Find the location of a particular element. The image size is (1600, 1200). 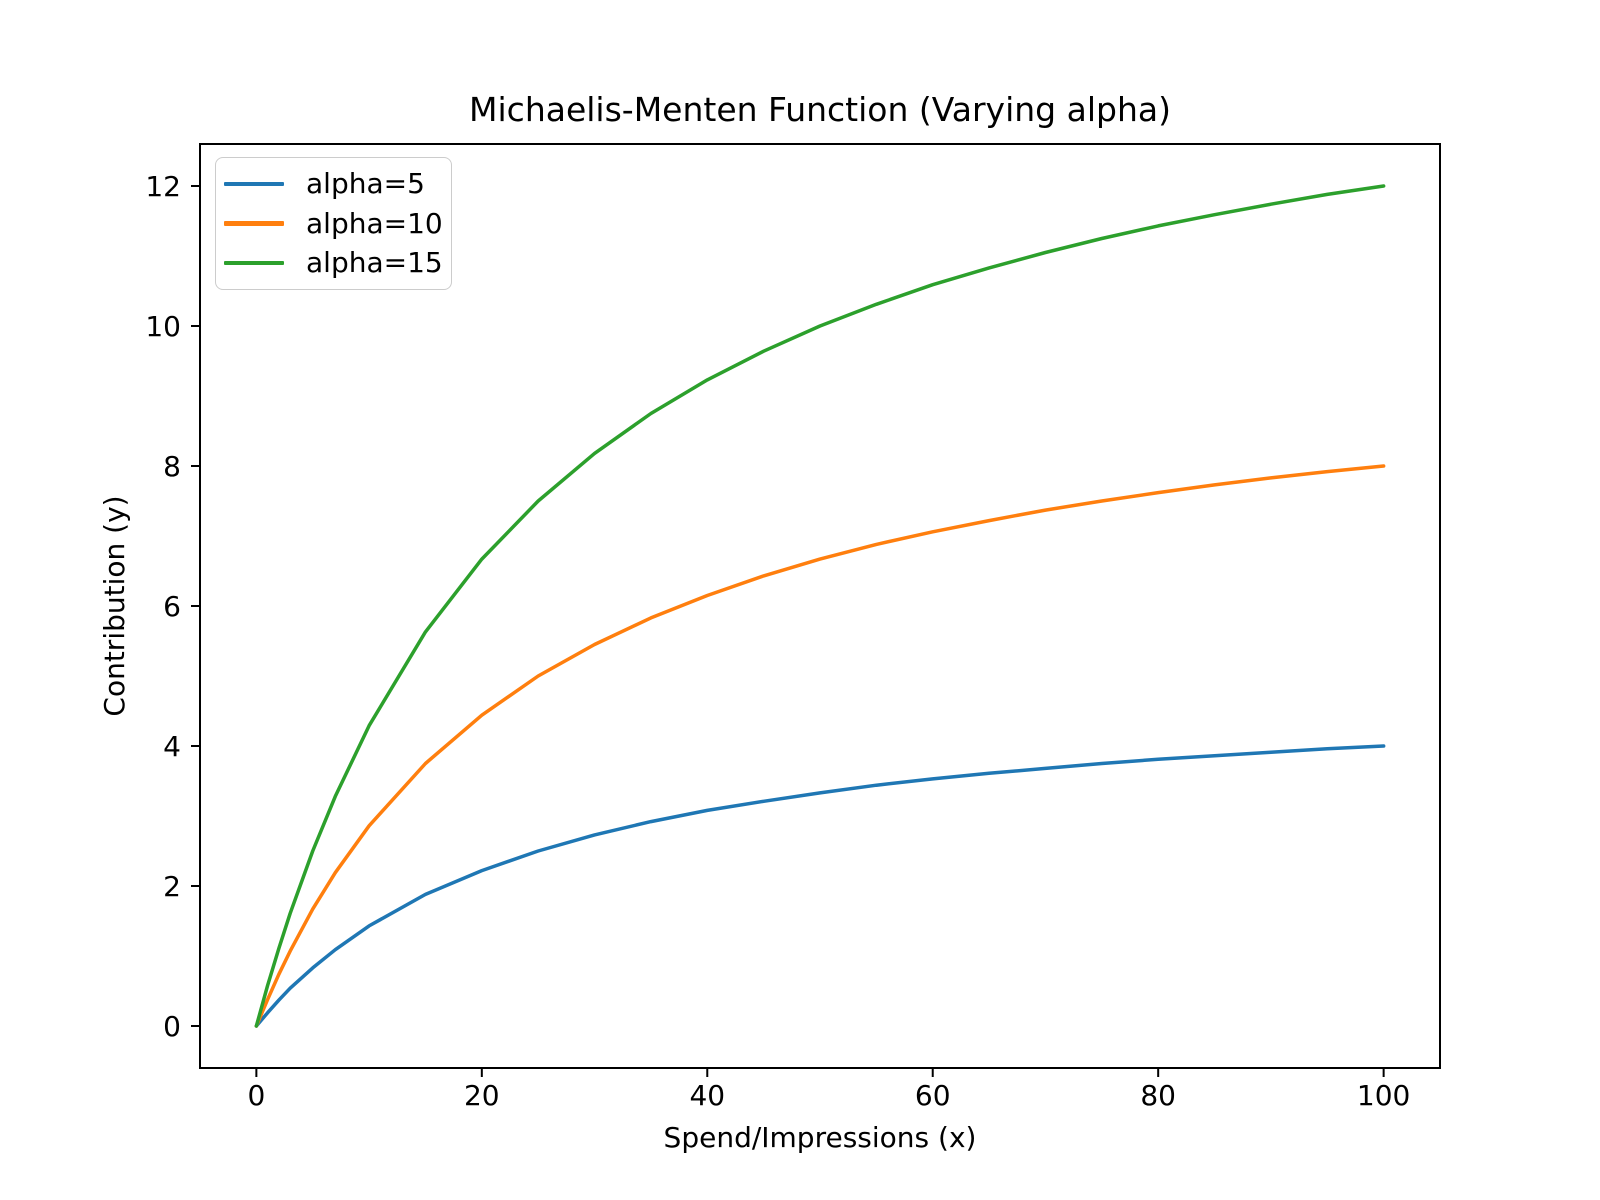

legend-item-alpha-5: alpha=5 is located at coordinates (332, 184).